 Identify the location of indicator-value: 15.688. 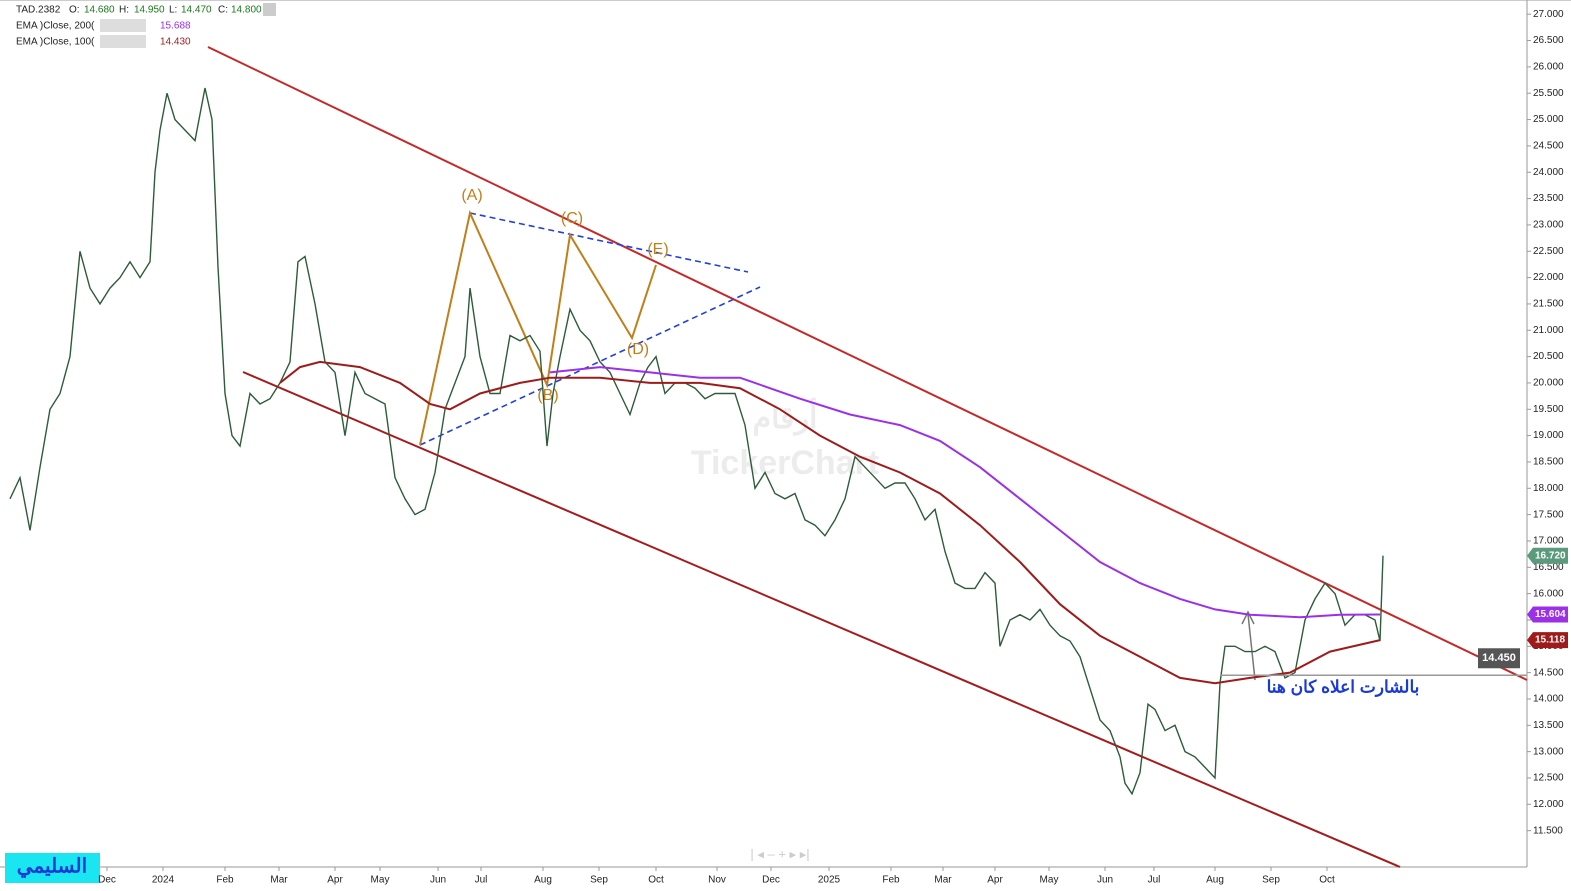
(175, 26).